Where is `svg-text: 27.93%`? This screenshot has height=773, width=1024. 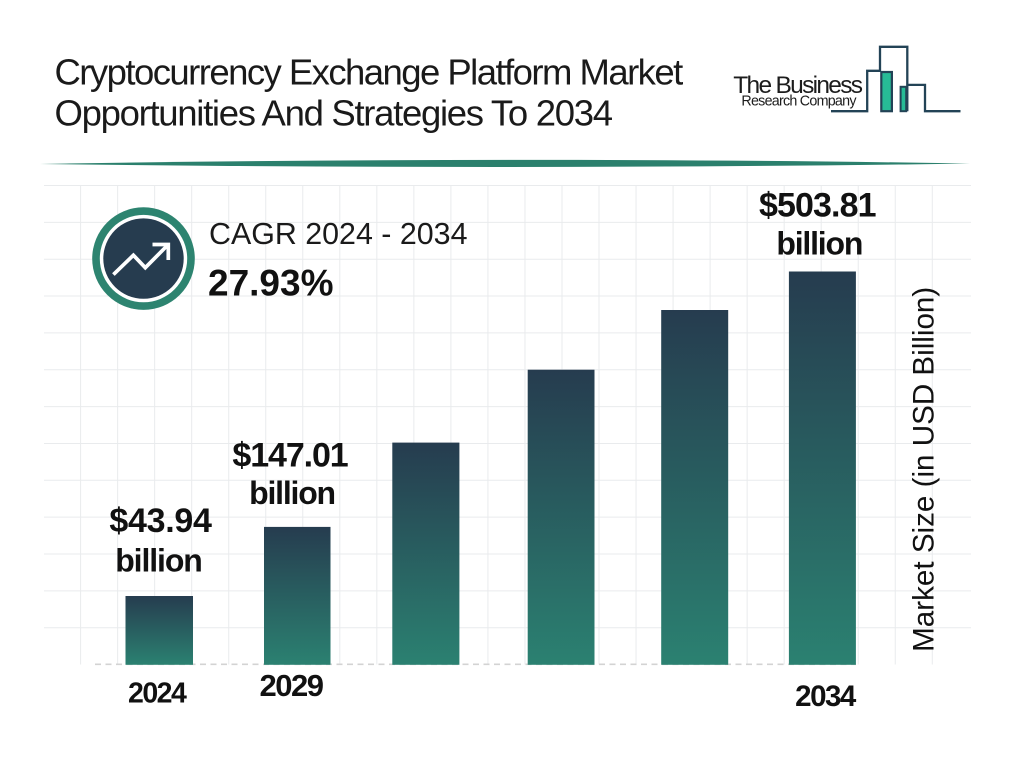 svg-text: 27.93% is located at coordinates (271, 283).